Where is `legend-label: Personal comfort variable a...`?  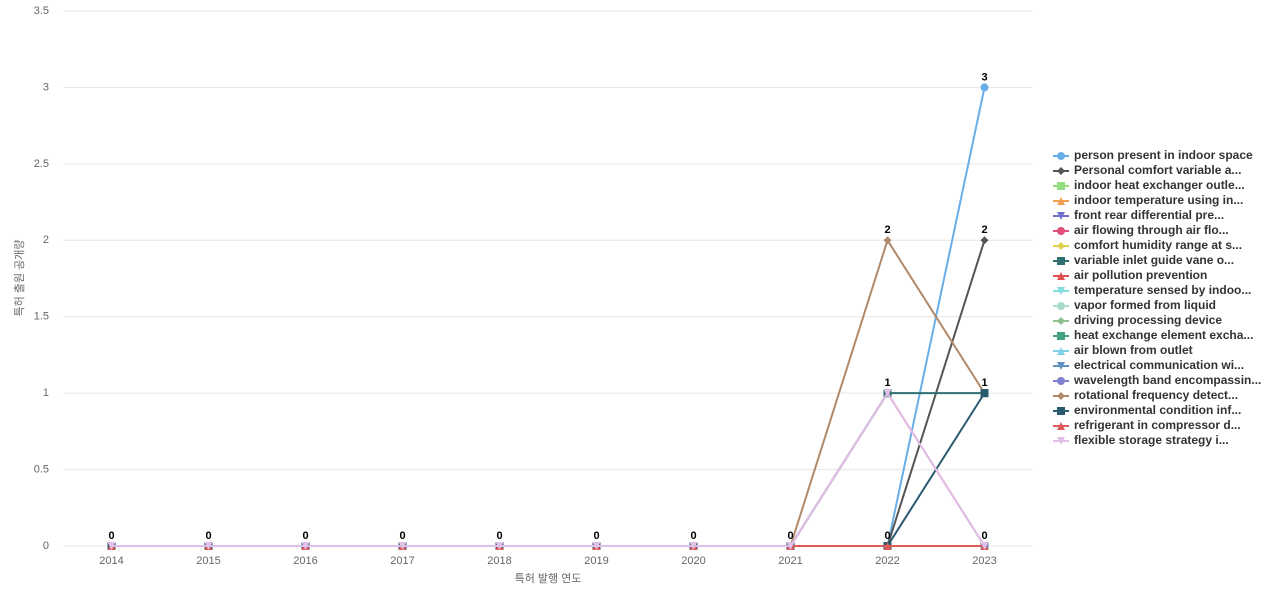 legend-label: Personal comfort variable a... is located at coordinates (1157, 170).